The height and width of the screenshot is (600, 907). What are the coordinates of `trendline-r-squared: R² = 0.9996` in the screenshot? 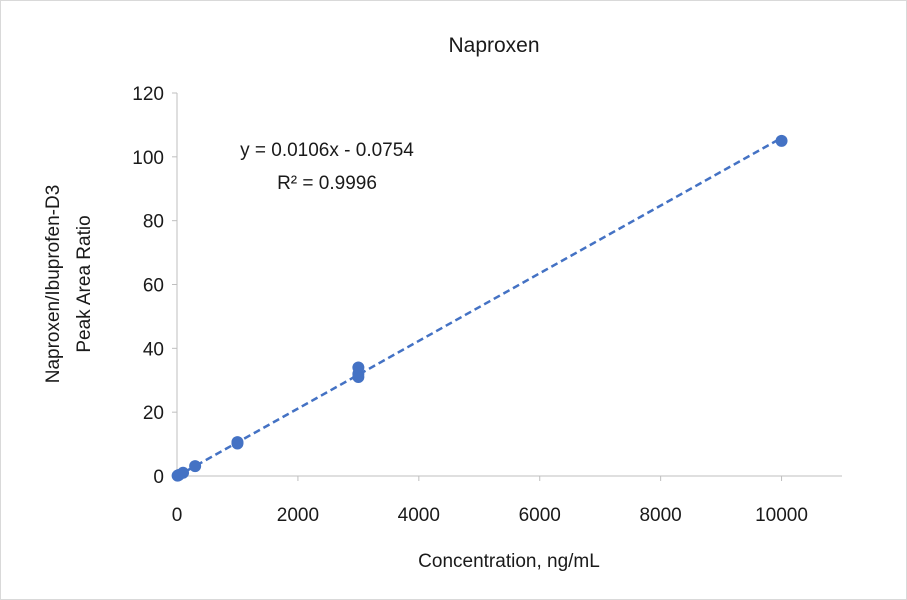 It's located at (327, 183).